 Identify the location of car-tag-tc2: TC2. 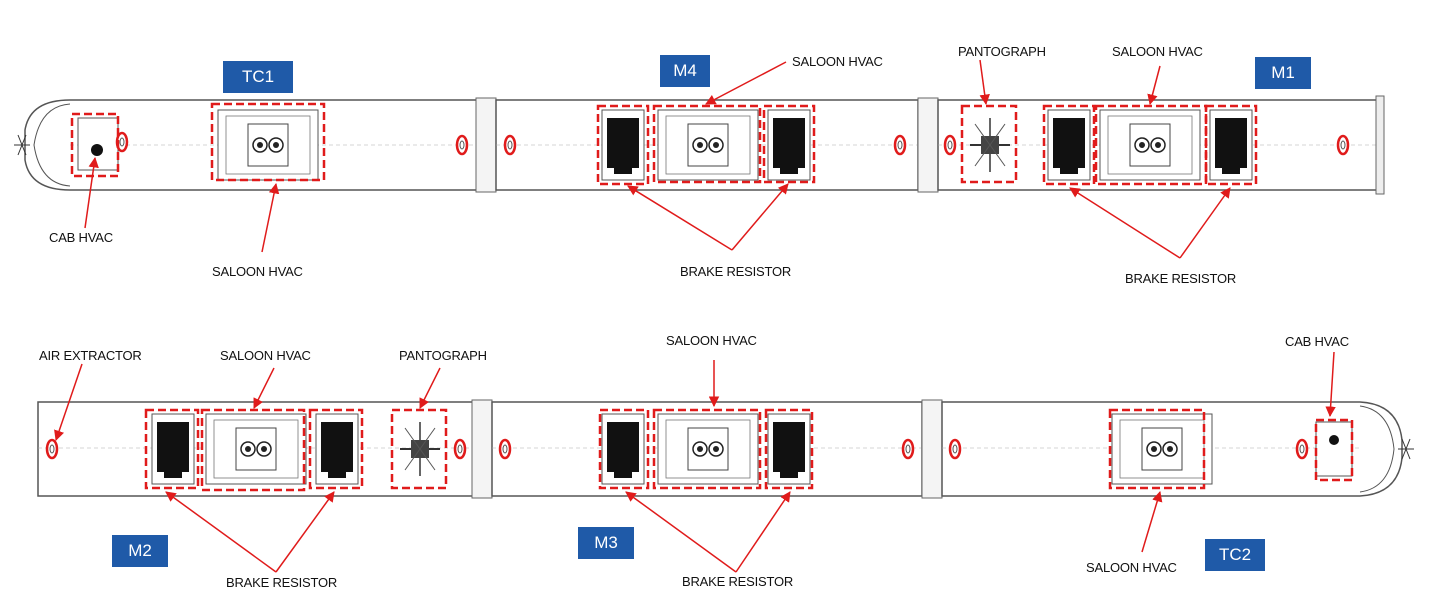
(1235, 555).